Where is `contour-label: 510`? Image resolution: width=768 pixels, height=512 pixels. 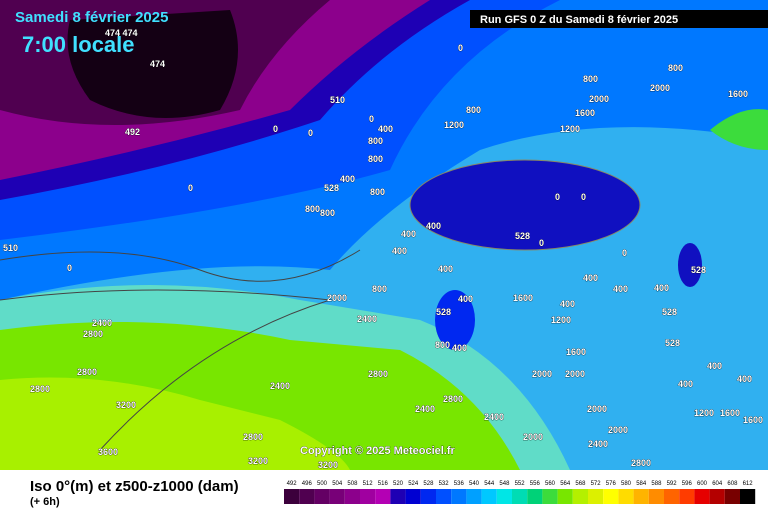 contour-label: 510 is located at coordinates (337, 100).